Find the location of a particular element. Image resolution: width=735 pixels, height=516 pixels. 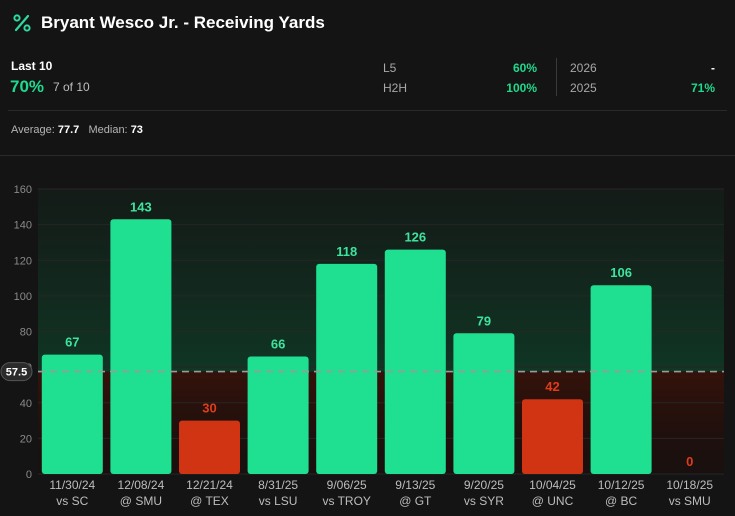

season-2025-value: 71% is located at coordinates (702, 88).